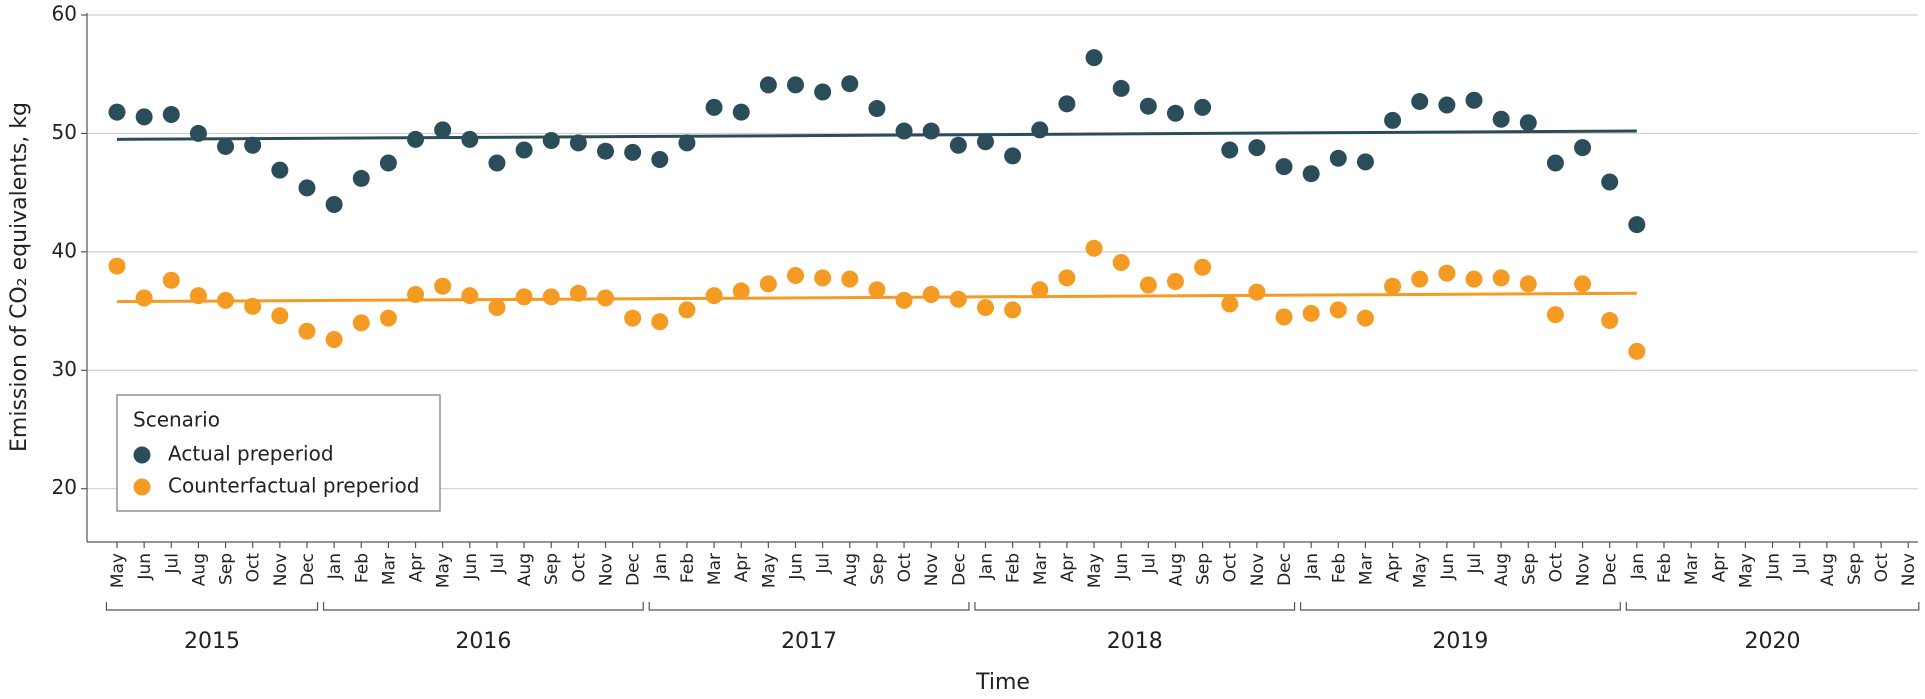 The image size is (1925, 699). What do you see at coordinates (483, 641) in the screenshot?
I see `year-label: 2016` at bounding box center [483, 641].